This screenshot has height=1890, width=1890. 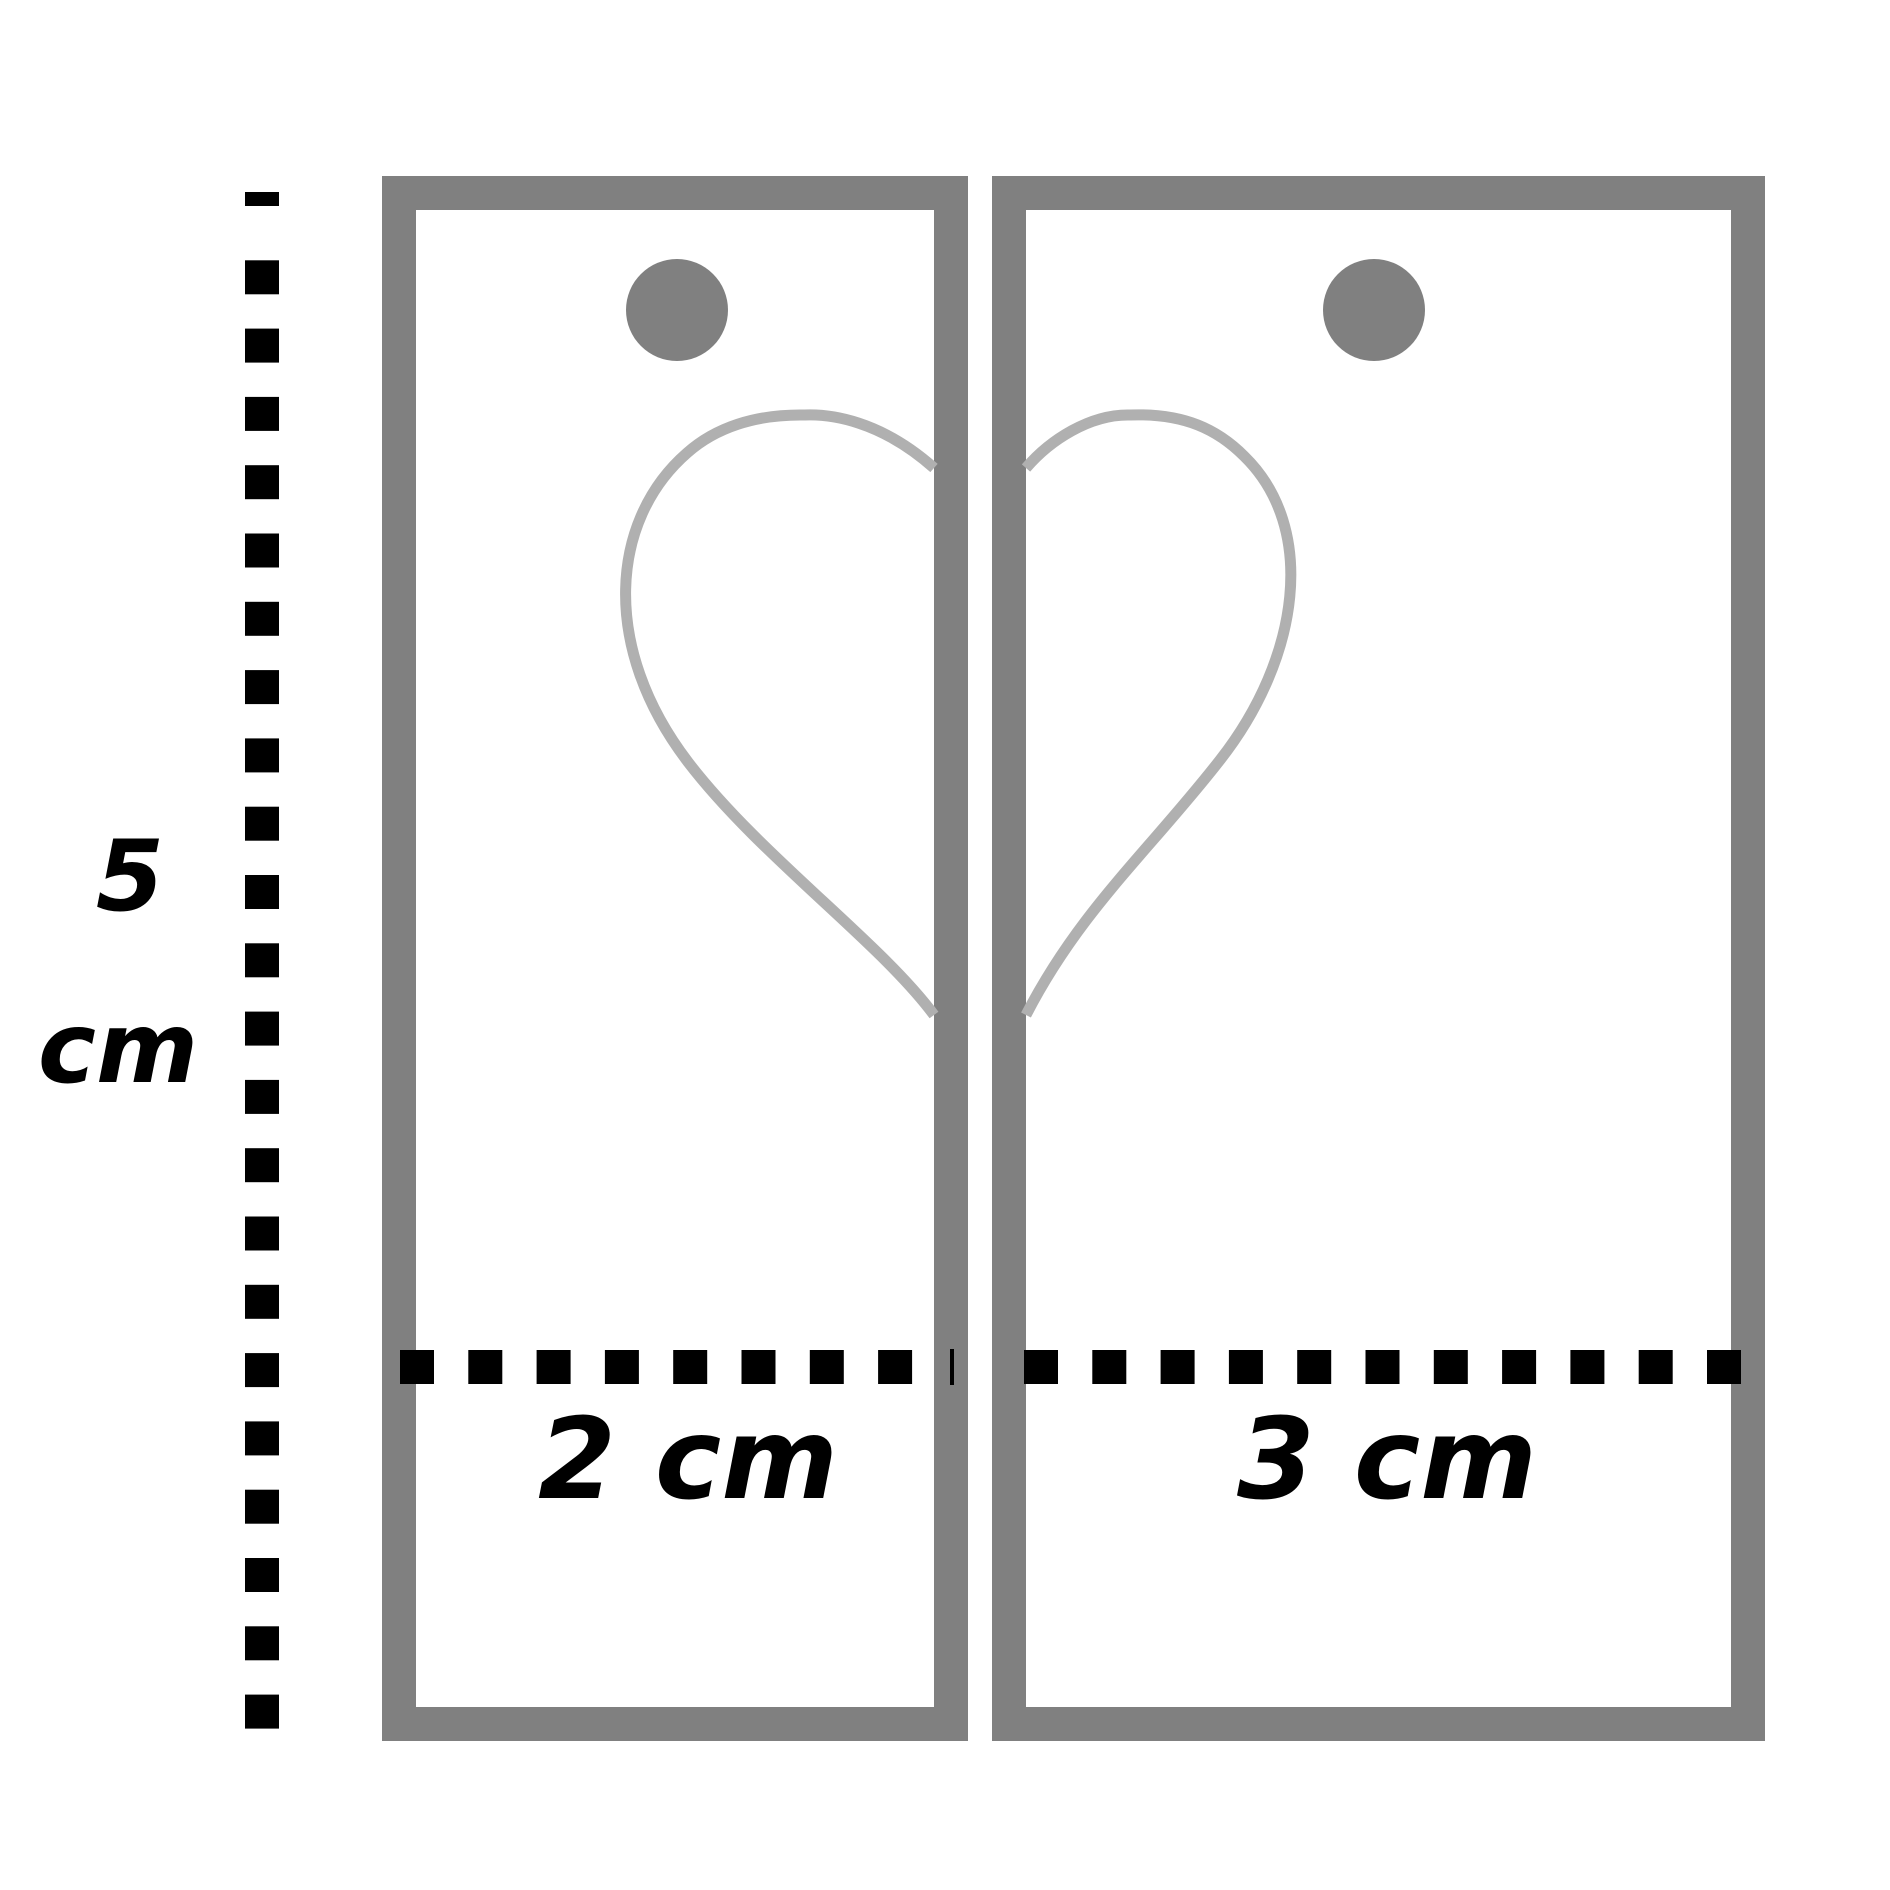 I want to click on right-tag-hole, so click(x=1374, y=310).